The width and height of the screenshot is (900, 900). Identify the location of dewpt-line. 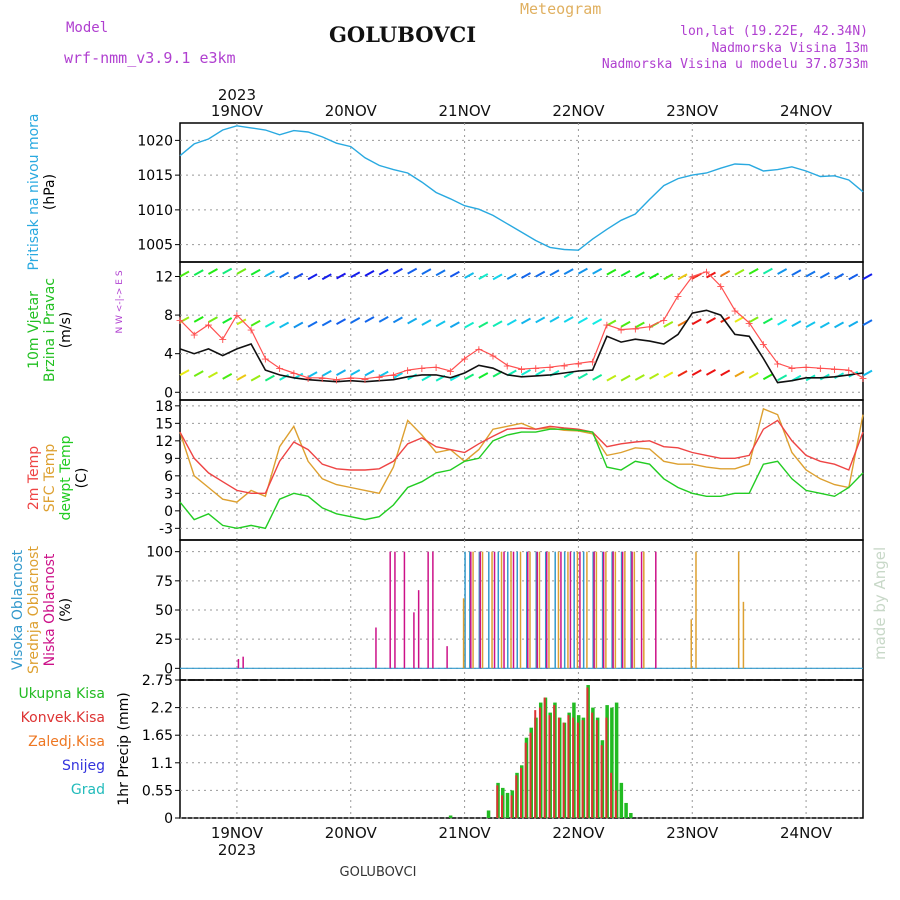
(521, 479).